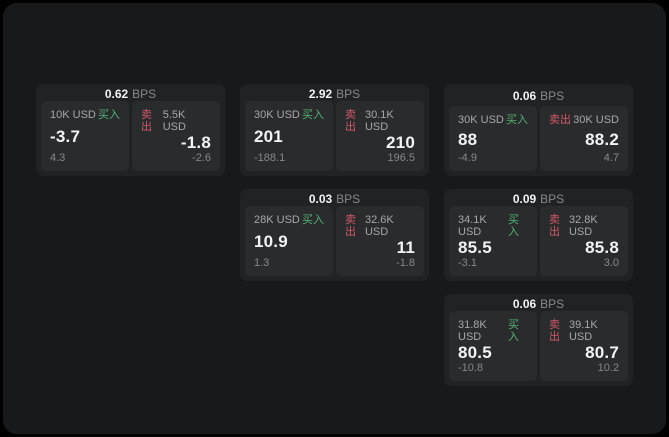 This screenshot has width=669, height=437. Describe the element at coordinates (405, 263) in the screenshot. I see `sell-delta-value: -1.8` at that location.